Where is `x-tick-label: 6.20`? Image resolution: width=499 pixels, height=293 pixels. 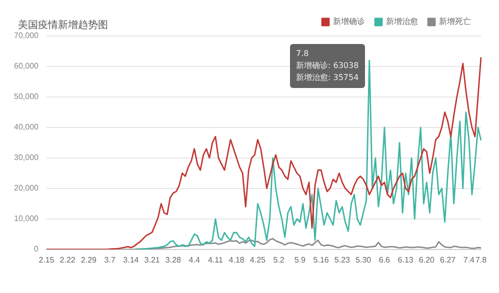
x-tick-label: 6.20 is located at coordinates (427, 259).